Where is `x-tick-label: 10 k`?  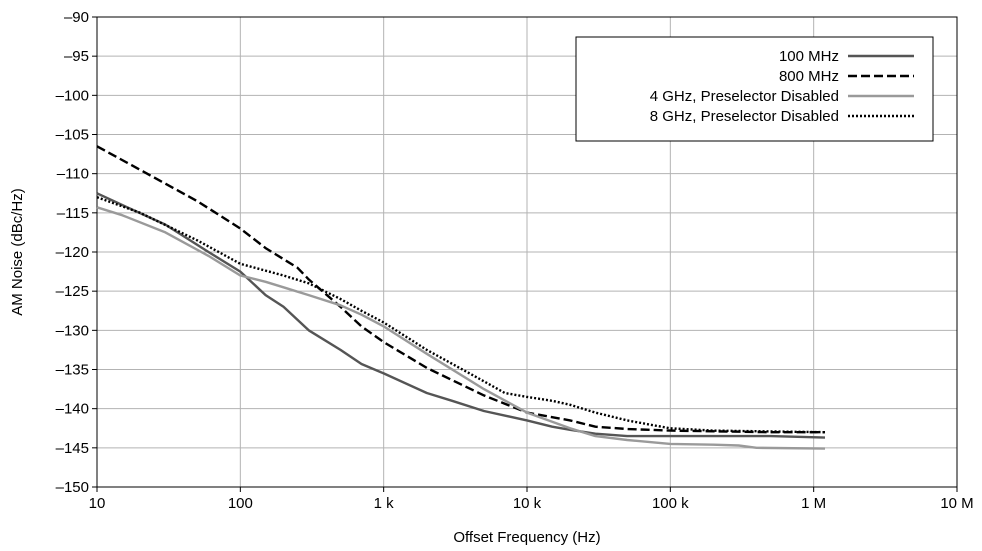 x-tick-label: 10 k is located at coordinates (527, 503).